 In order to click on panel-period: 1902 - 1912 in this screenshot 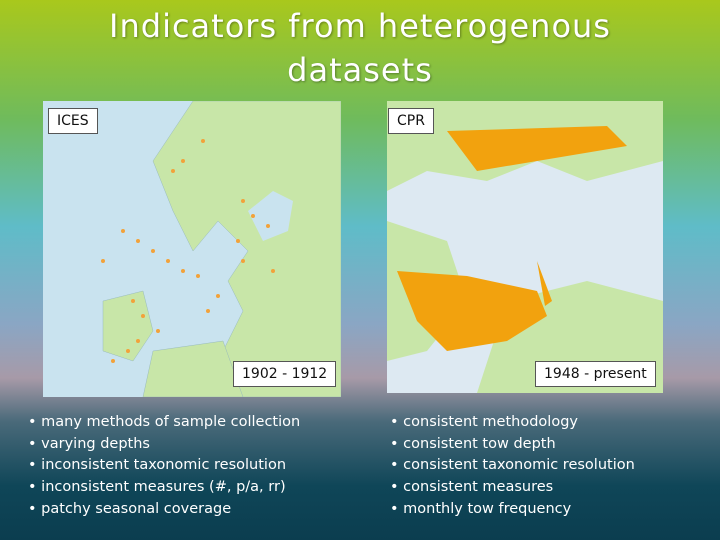, I will do `click(285, 374)`.